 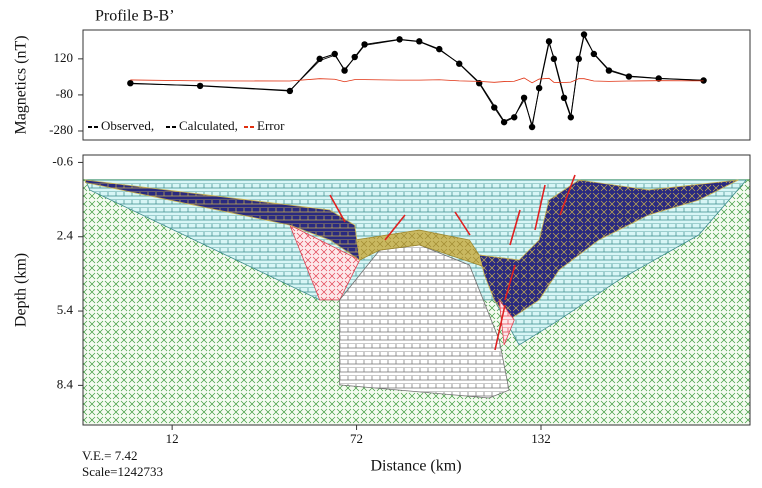 What do you see at coordinates (127, 125) in the screenshot?
I see `legend-label: Observed,` at bounding box center [127, 125].